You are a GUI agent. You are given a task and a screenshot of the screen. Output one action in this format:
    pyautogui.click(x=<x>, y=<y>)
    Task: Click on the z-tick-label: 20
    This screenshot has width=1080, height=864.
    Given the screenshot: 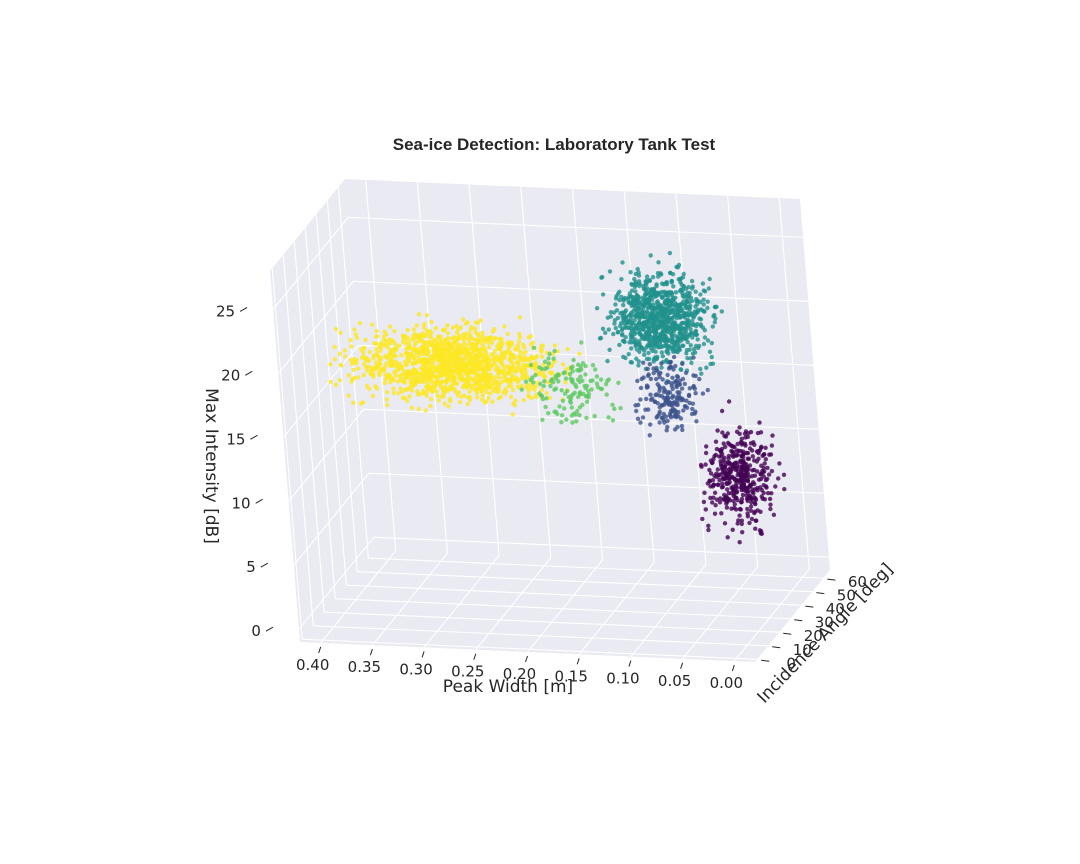 What is the action you would take?
    pyautogui.click(x=230, y=375)
    